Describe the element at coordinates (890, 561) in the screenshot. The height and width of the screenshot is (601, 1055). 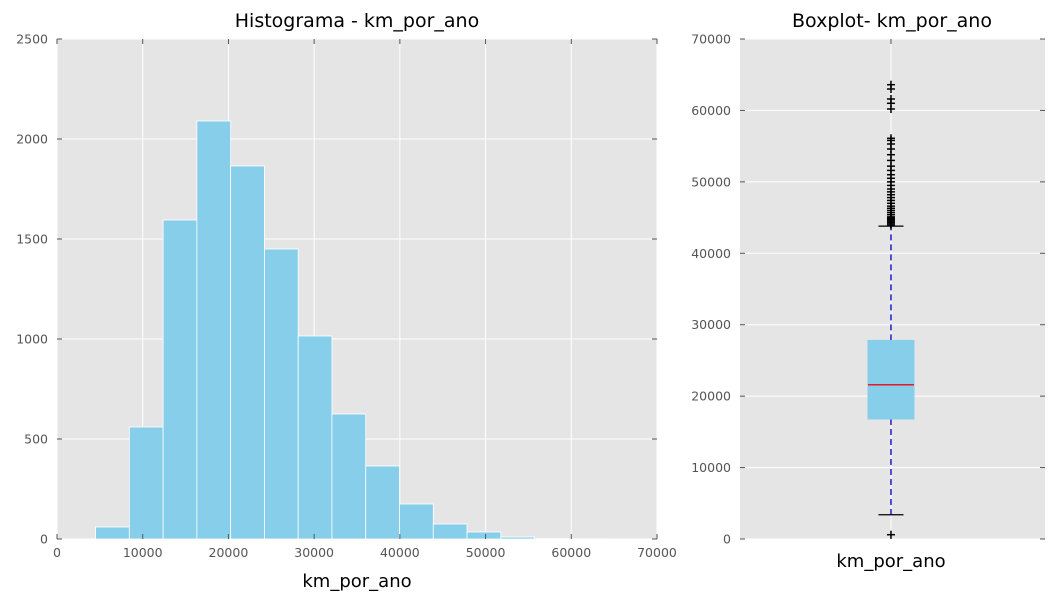
I see `boxplot-x-axis-label: km_por_ano` at that location.